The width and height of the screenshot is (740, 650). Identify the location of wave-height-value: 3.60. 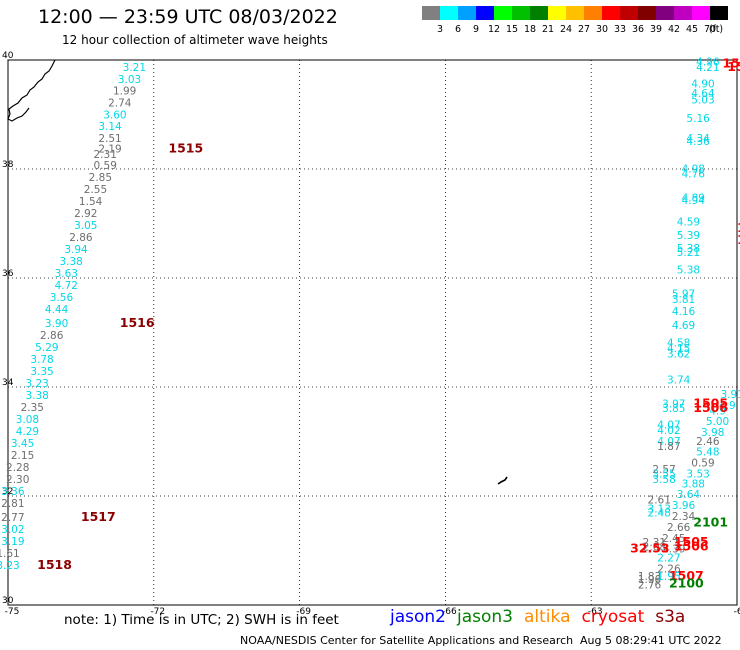
(114, 115).